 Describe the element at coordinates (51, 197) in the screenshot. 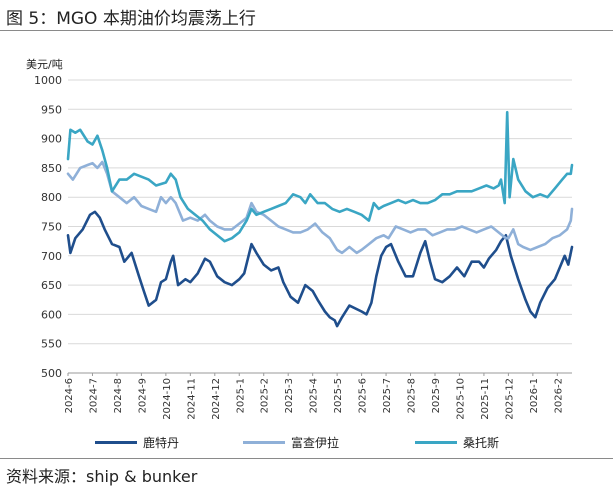

I see `y-tick-label: 800` at that location.